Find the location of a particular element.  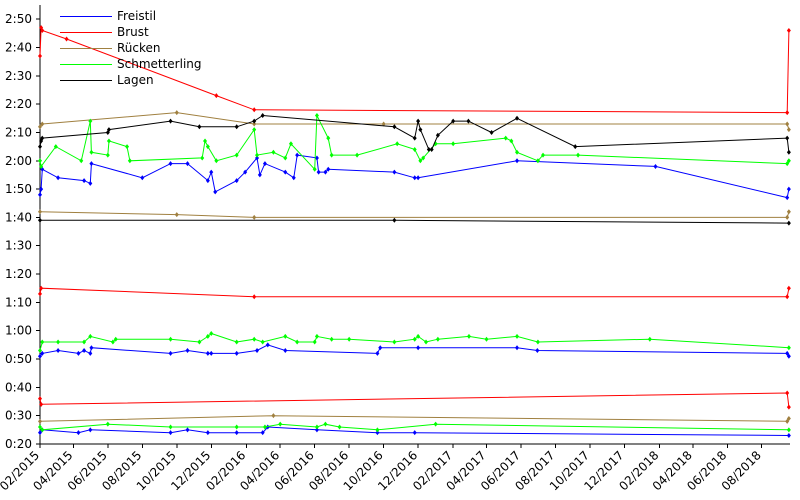

y-tick-label: 2:30 is located at coordinates (18, 76).